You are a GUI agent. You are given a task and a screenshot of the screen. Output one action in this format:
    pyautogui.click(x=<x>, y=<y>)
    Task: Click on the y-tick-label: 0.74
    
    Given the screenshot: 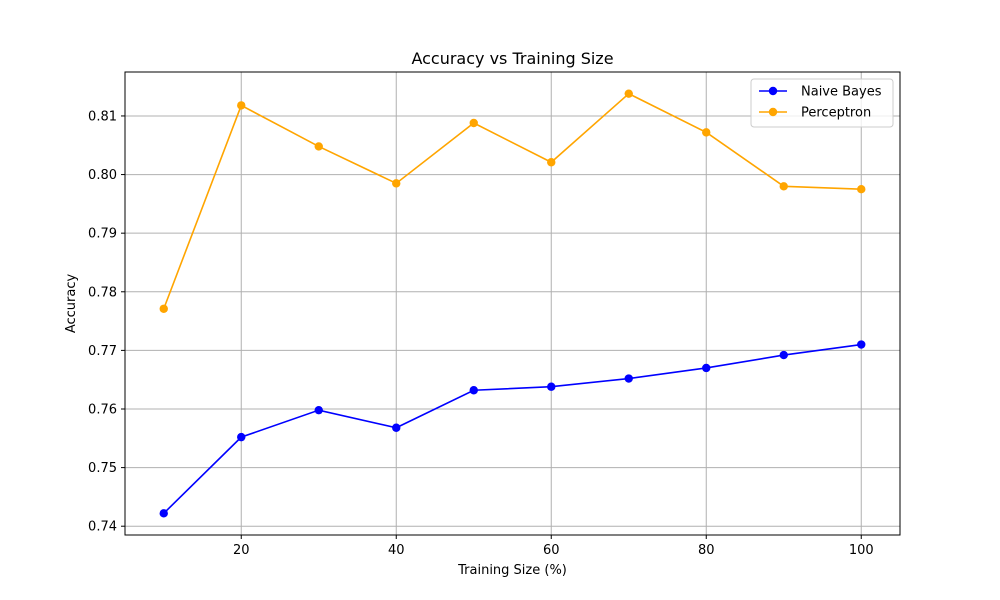 What is the action you would take?
    pyautogui.click(x=102, y=527)
    